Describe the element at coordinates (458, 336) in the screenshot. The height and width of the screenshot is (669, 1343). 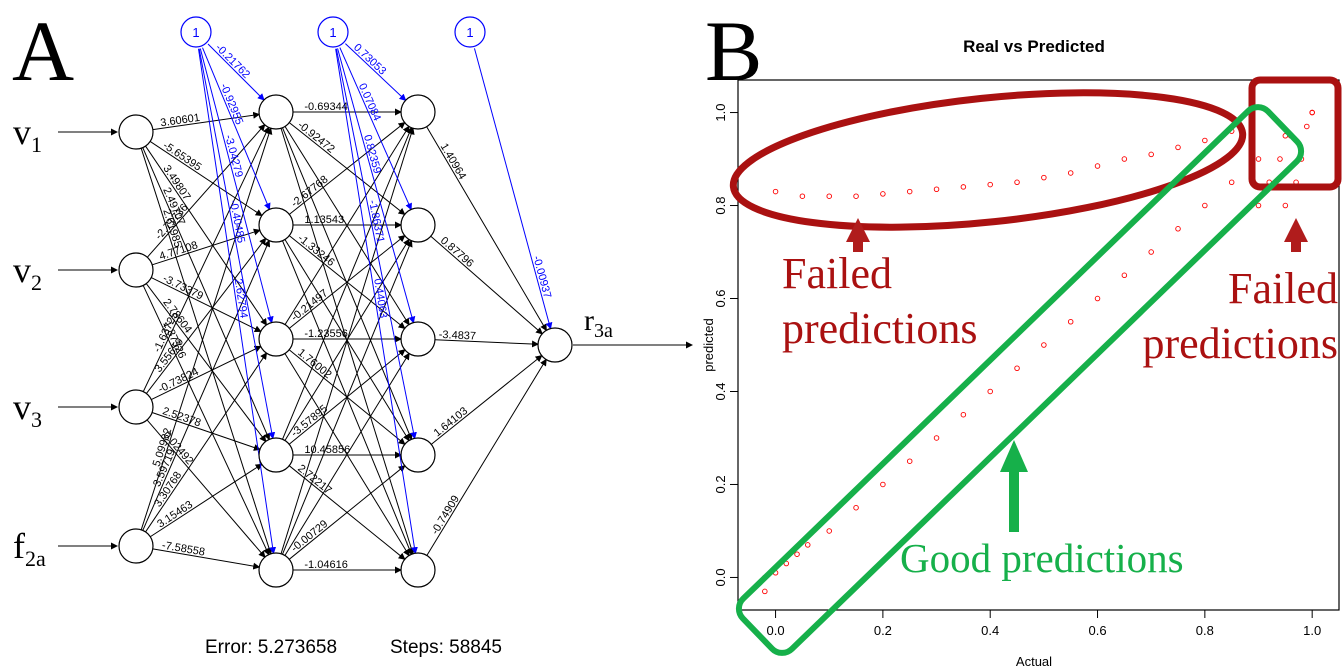
I see `weight-h2-output: -3.4837` at that location.